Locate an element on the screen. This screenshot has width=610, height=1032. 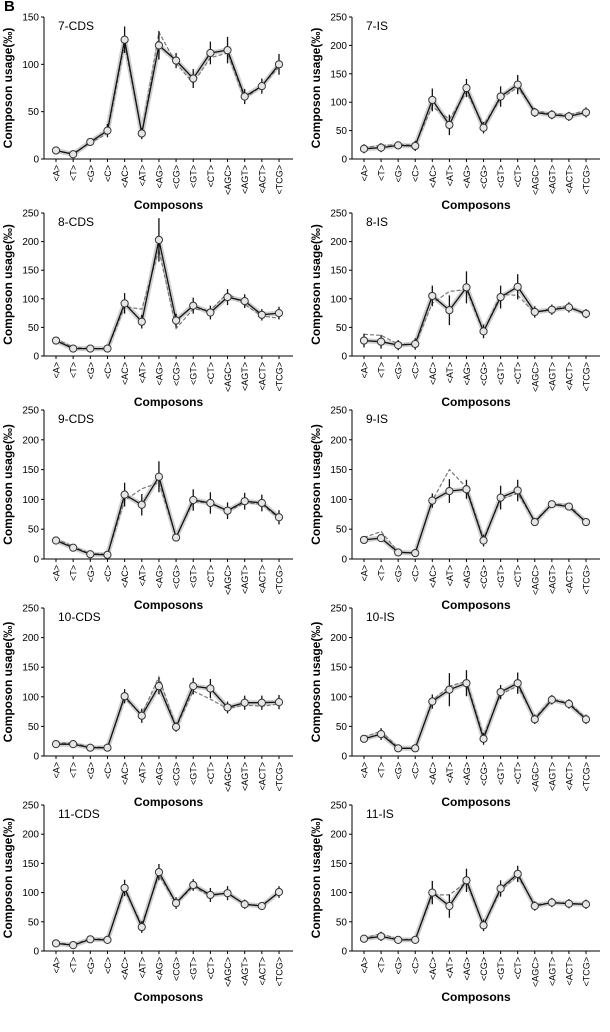
series-band is located at coordinates (167, 908).